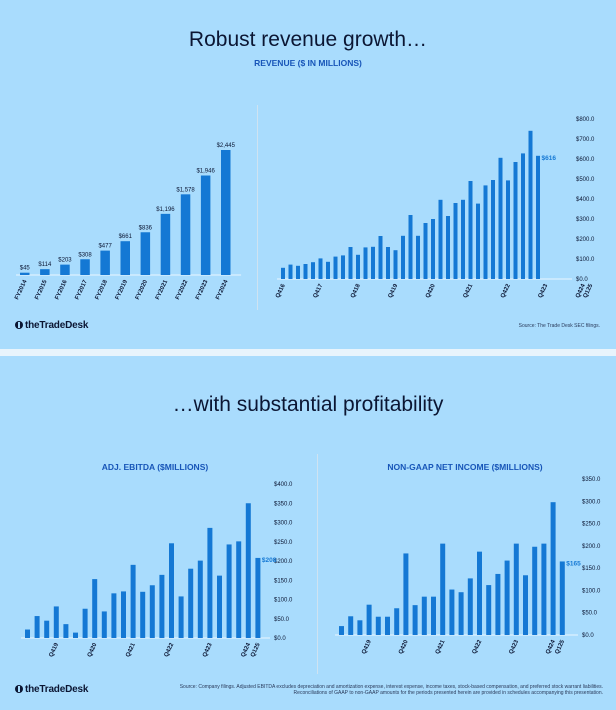  Describe the element at coordinates (585, 120) in the screenshot. I see `y-tick-label: $800.0` at that location.